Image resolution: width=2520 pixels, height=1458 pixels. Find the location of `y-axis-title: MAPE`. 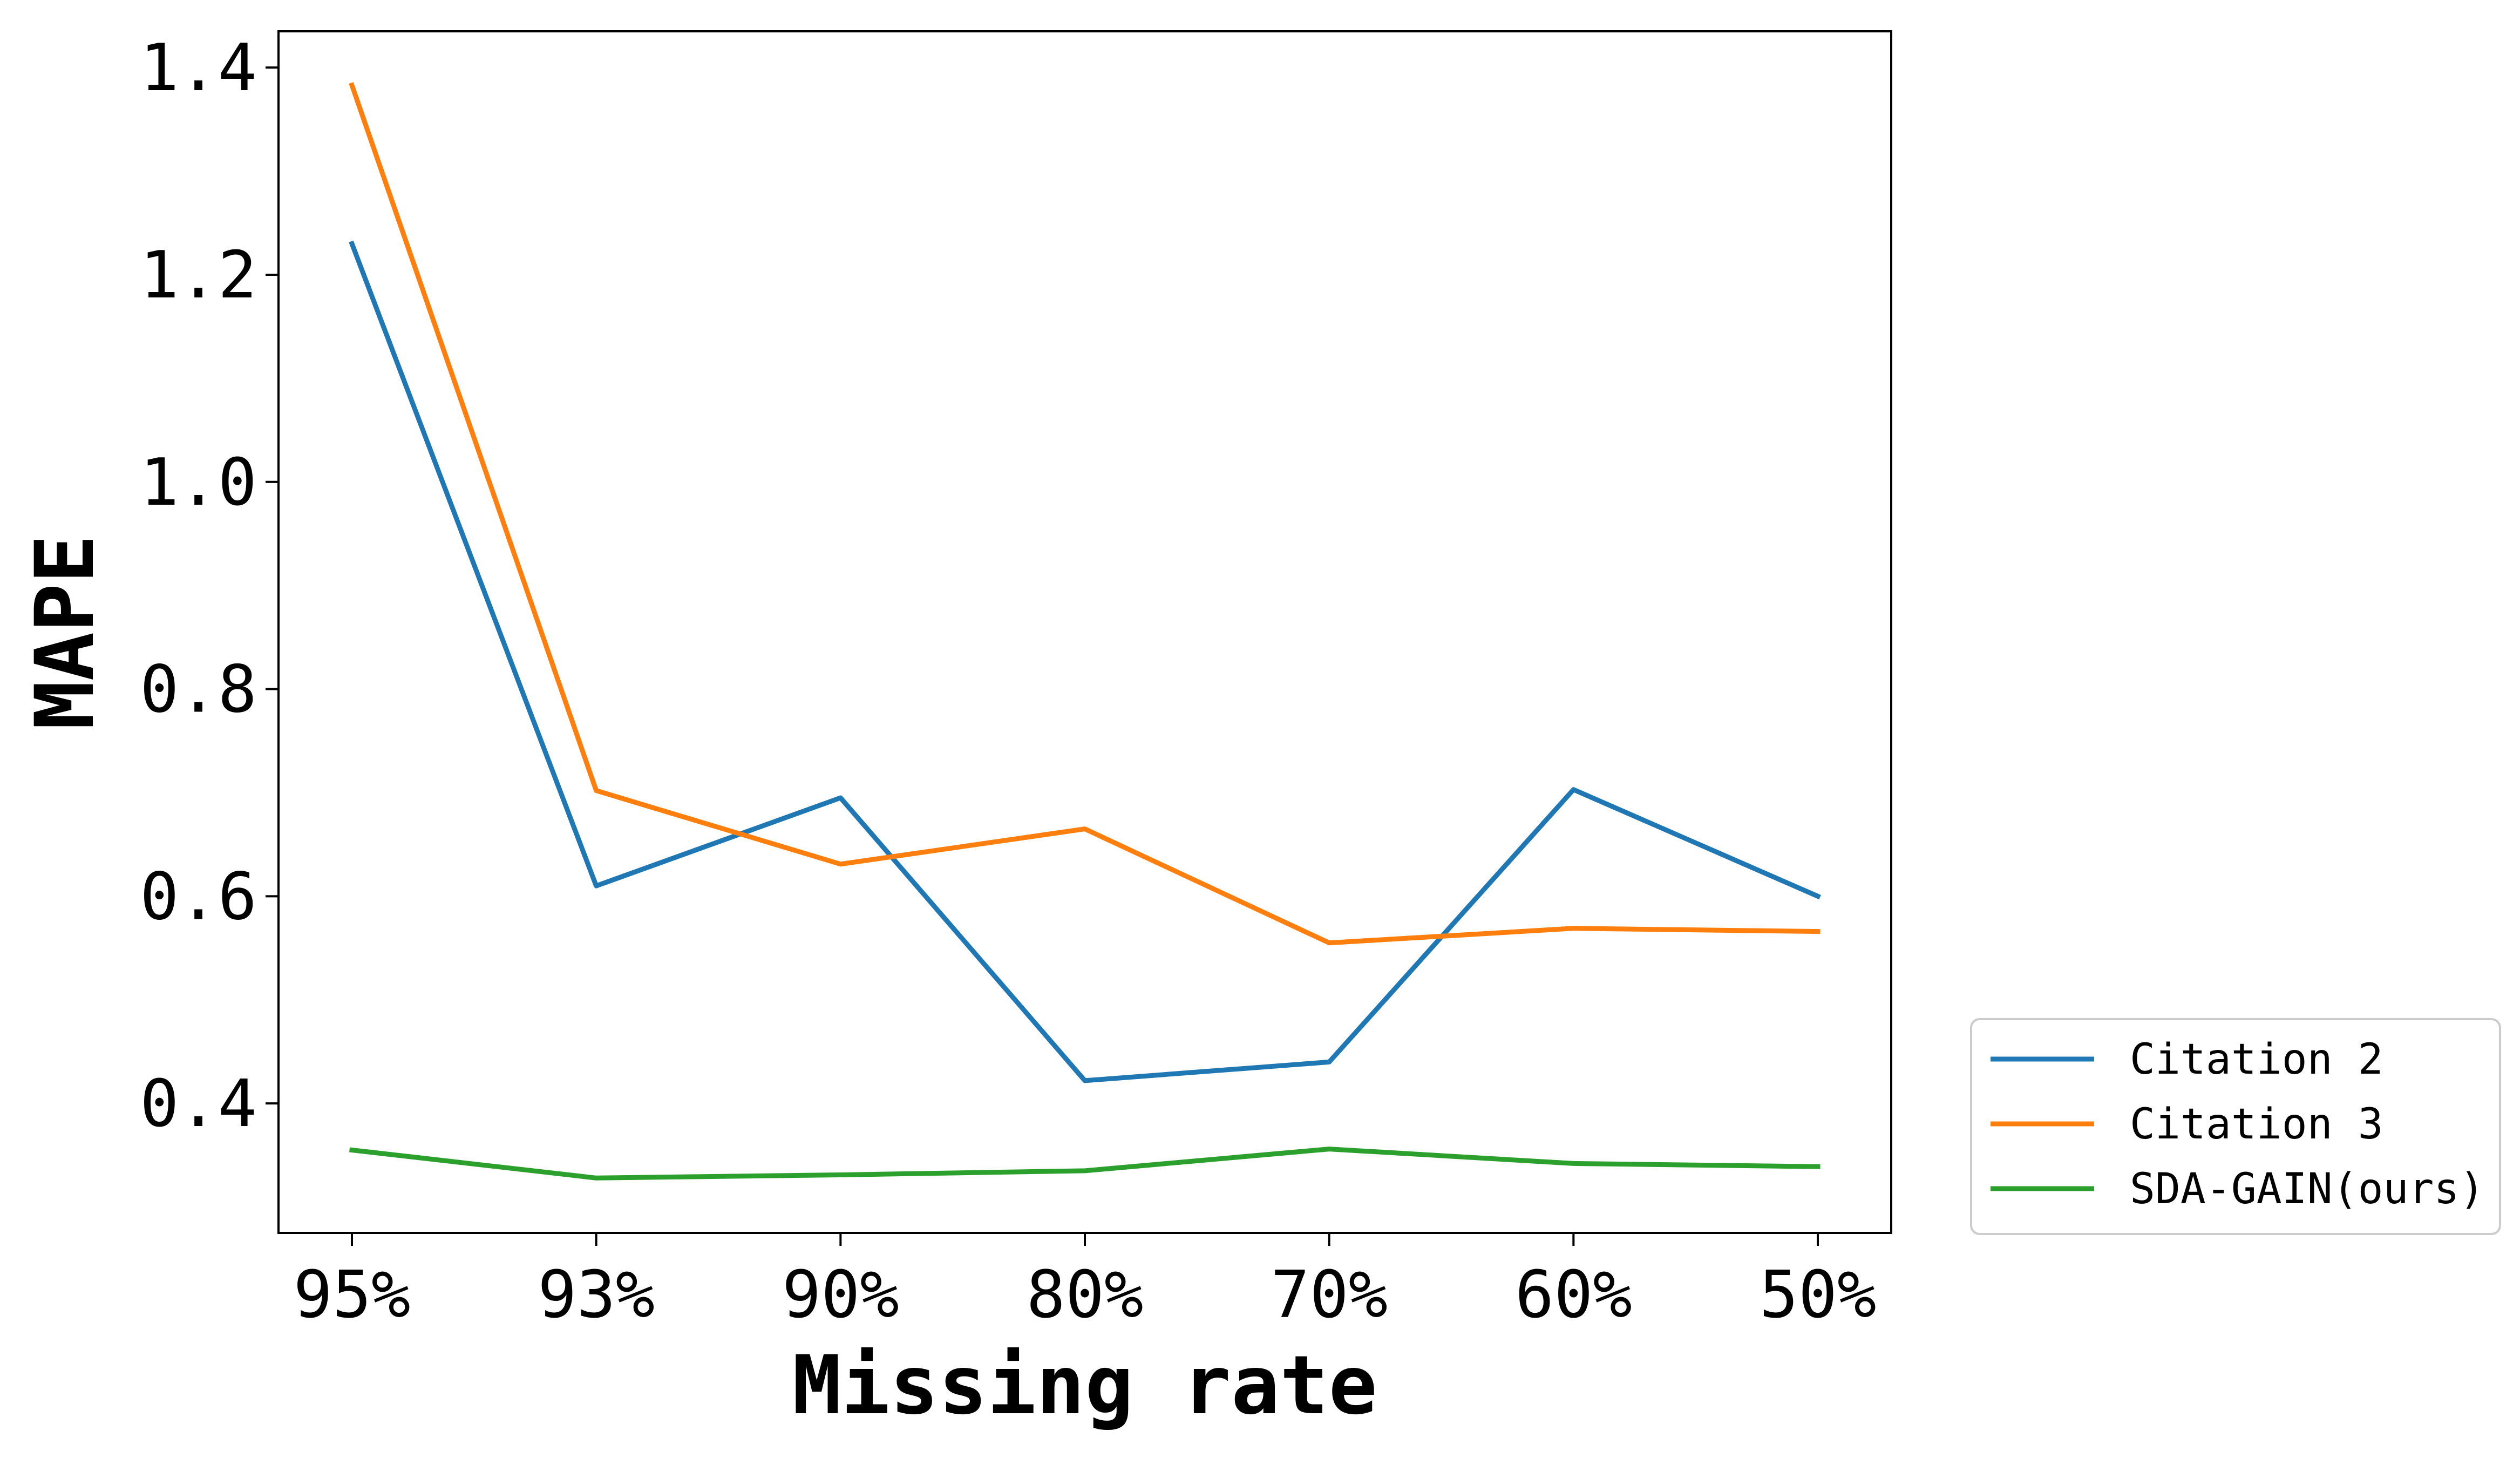

y-axis-title: MAPE is located at coordinates (65, 631).